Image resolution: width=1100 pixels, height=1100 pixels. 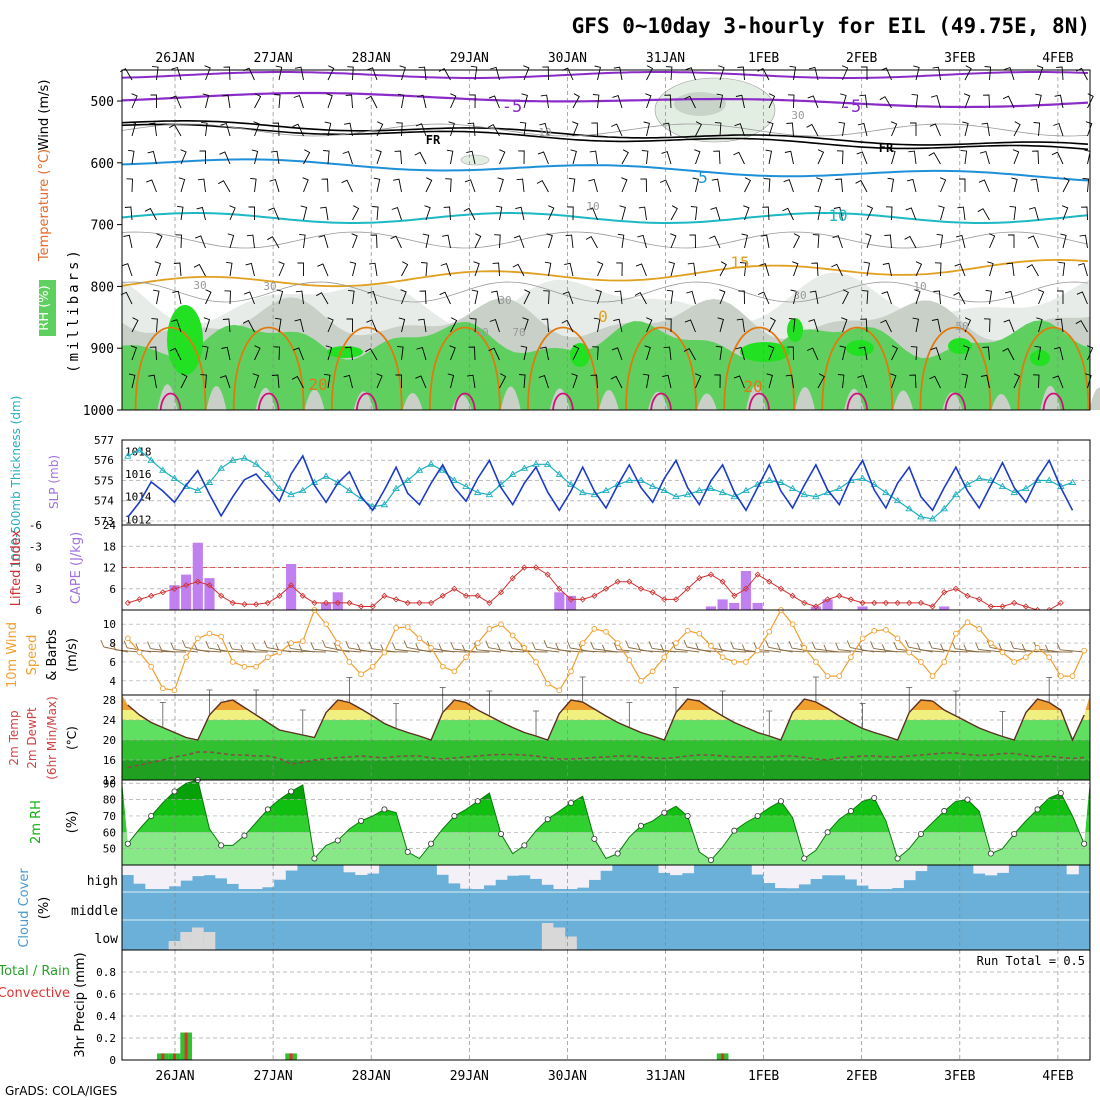 I want to click on wind-tick: 6, so click(x=112, y=662).